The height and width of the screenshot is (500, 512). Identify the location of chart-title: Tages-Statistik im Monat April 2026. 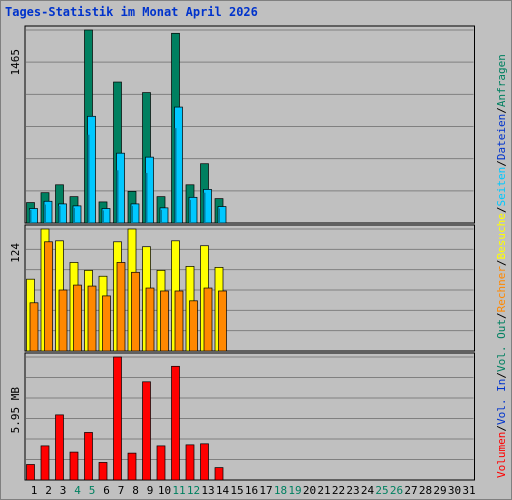
(131, 12).